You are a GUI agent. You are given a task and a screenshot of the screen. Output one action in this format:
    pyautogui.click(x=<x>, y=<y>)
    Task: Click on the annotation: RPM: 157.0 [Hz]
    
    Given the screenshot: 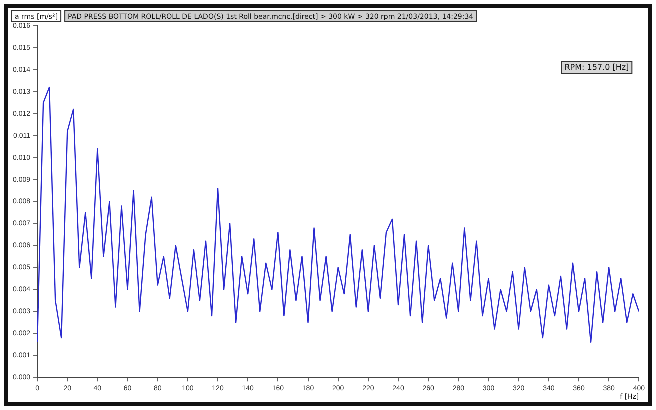 What is the action you would take?
    pyautogui.click(x=597, y=67)
    